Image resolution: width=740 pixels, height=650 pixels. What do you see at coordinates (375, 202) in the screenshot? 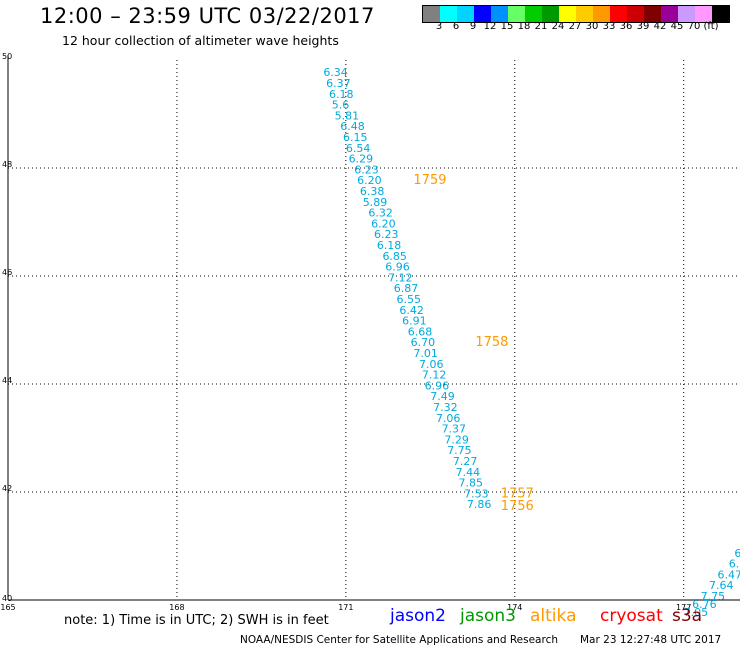
I see `wave-height-value: 5.89` at bounding box center [375, 202].